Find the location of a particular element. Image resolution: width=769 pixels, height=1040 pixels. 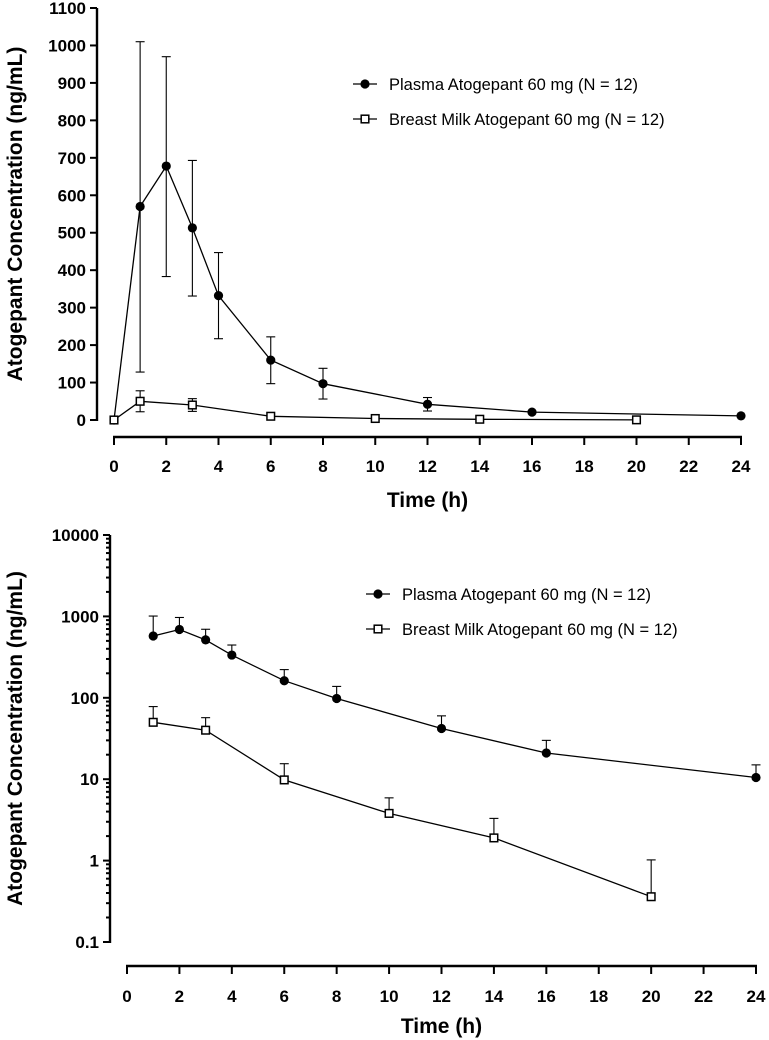

plasma-series-line is located at coordinates (455, 703).